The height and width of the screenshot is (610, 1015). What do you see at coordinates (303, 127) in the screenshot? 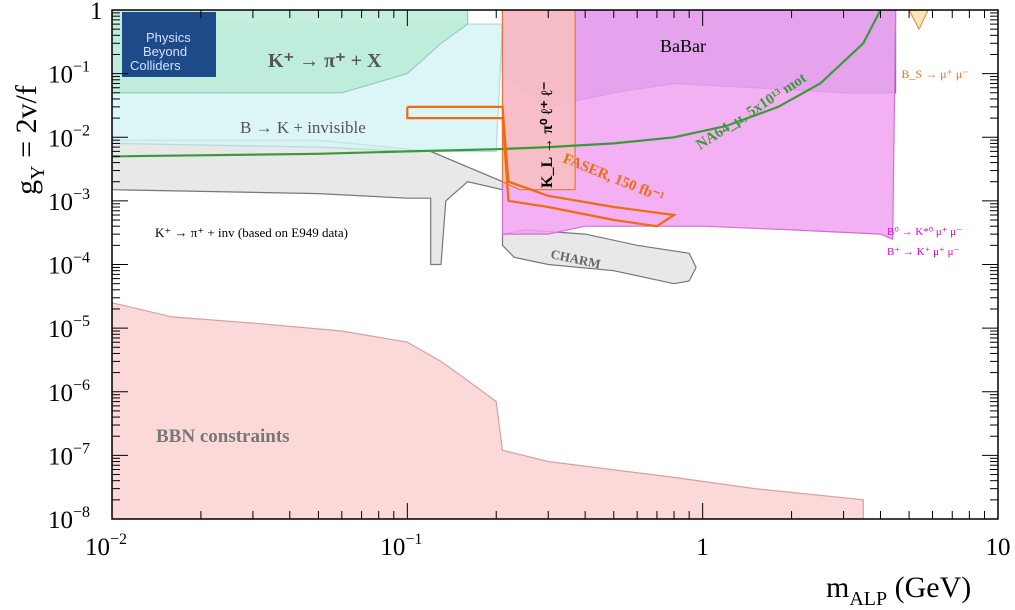
I see `label-b-k-invisible: B → K + invisible` at bounding box center [303, 127].